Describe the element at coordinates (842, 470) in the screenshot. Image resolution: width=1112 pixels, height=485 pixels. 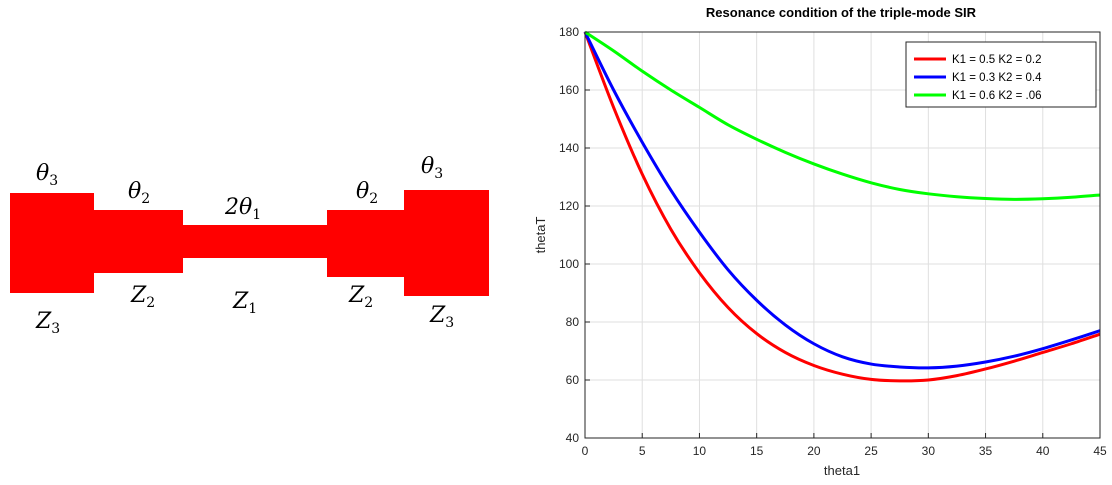
I see `x-axis-label: theta1` at that location.